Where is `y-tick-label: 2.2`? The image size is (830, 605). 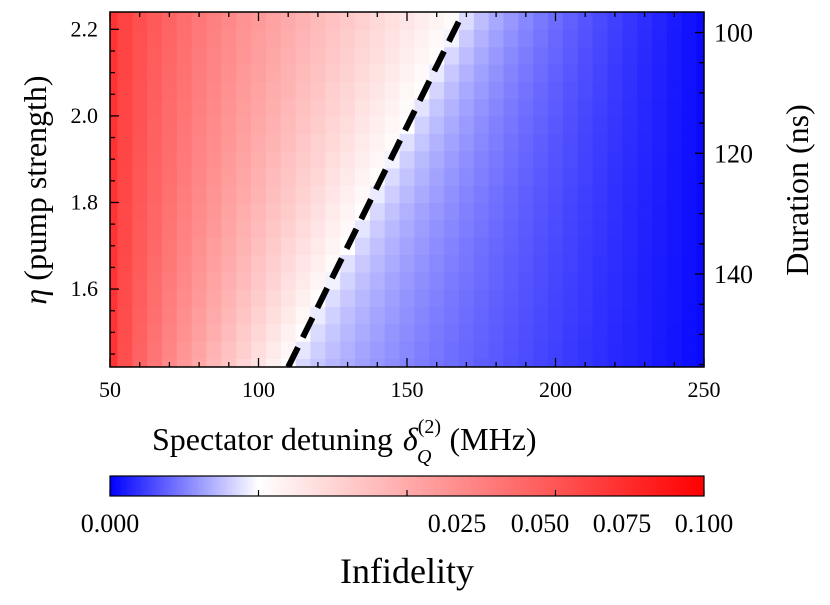 y-tick-label: 2.2 is located at coordinates (85, 28).